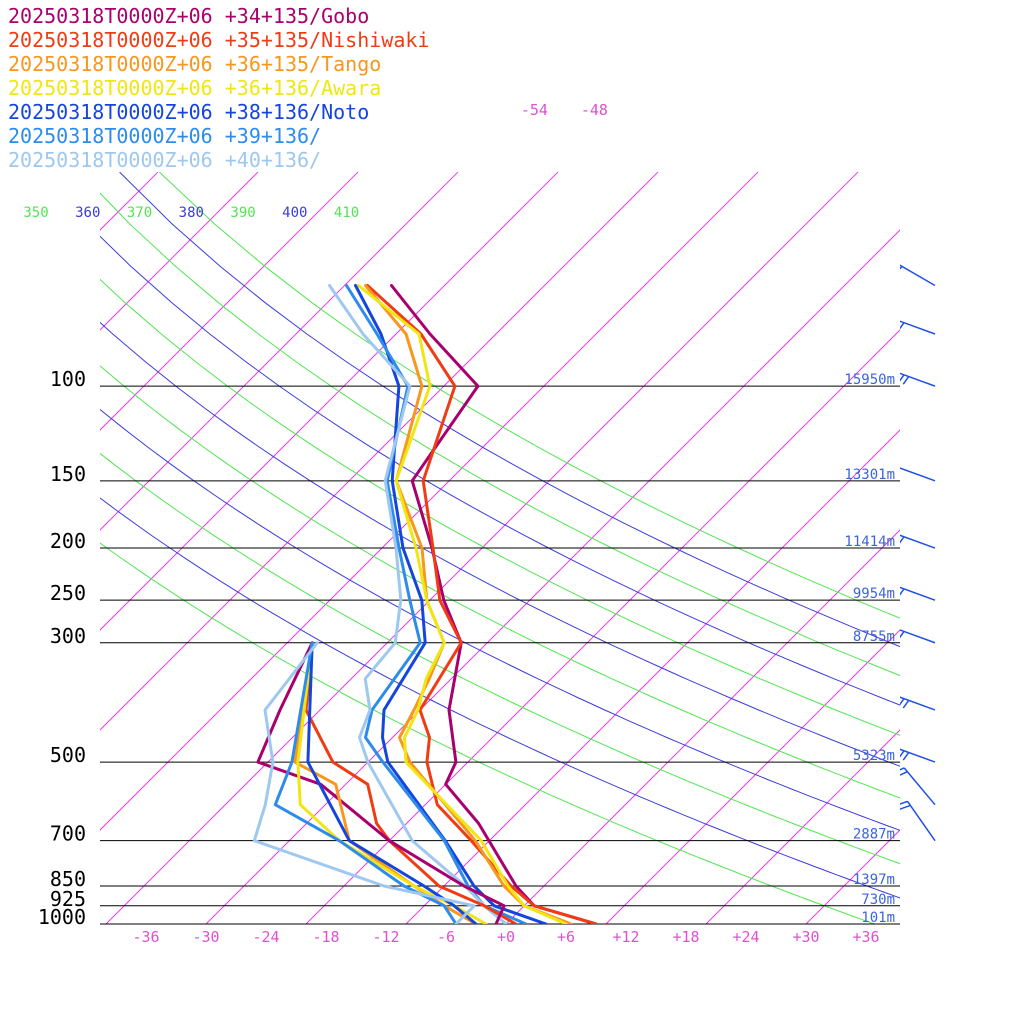 Image resolution: width=1024 pixels, height=1024 pixels. What do you see at coordinates (446, 937) in the screenshot?
I see `temperature-tick-label: -6` at bounding box center [446, 937].